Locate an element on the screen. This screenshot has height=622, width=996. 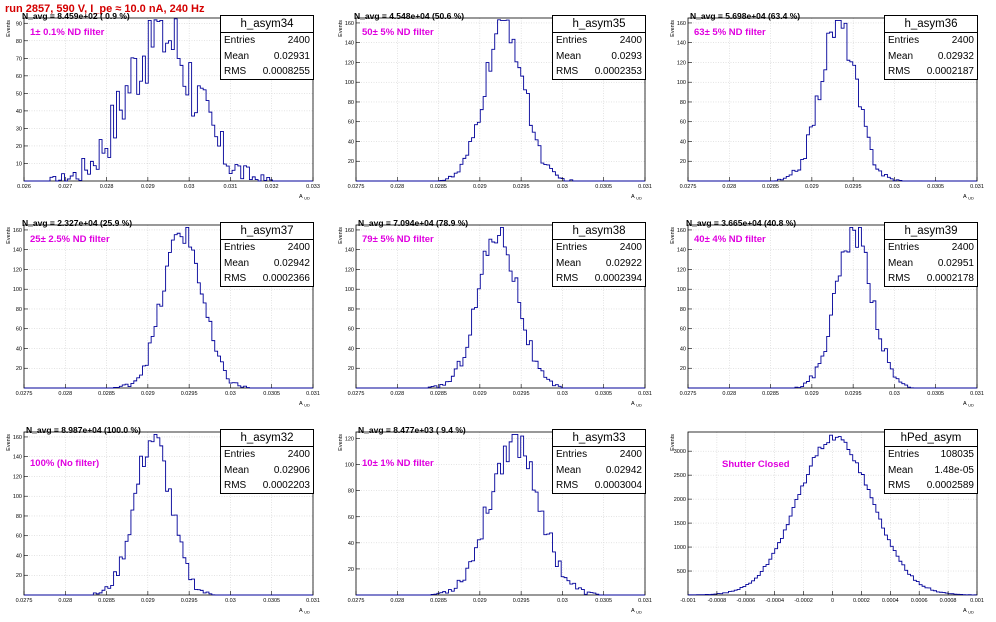
y-tick-label: 90 is located at coordinates (19, 24).